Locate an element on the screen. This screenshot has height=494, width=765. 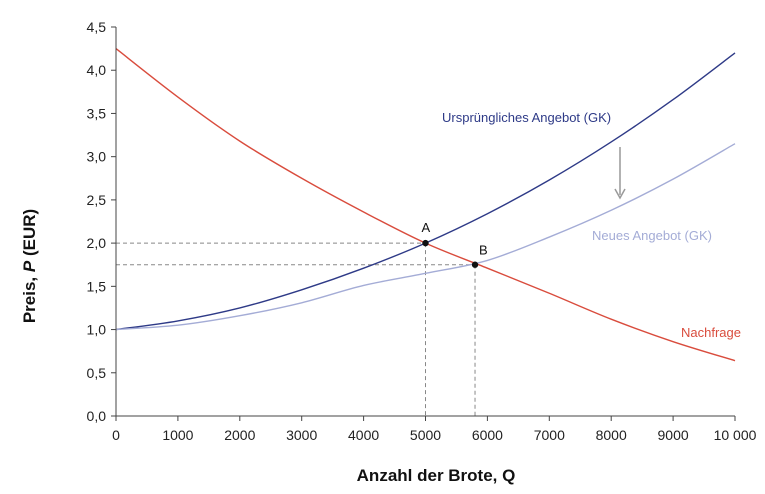
y-tick-label: 3,0 is located at coordinates (97, 157).